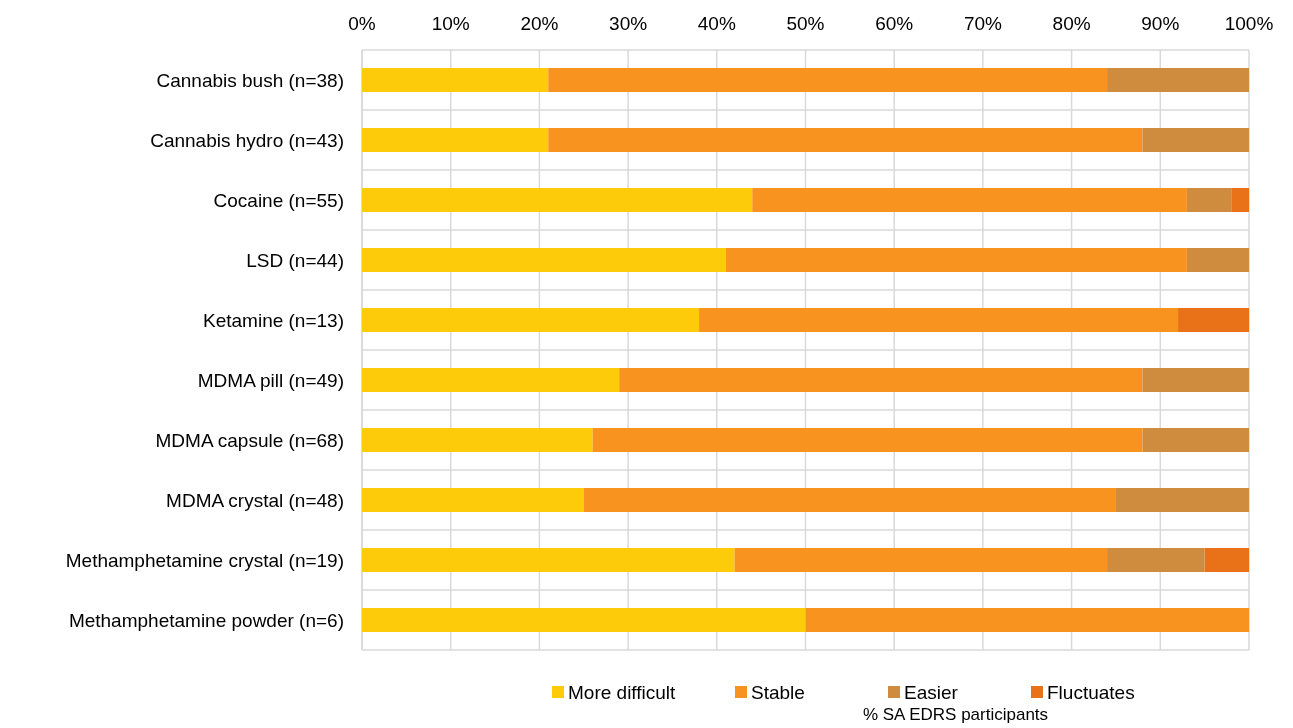 The height and width of the screenshot is (728, 1293). I want to click on y-tick-label: MDMA capsule (n=68), so click(249, 440).